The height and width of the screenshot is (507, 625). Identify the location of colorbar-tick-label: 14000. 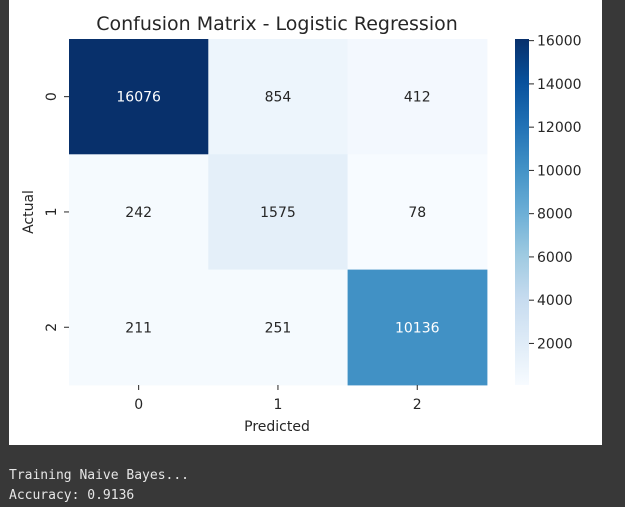
(559, 85).